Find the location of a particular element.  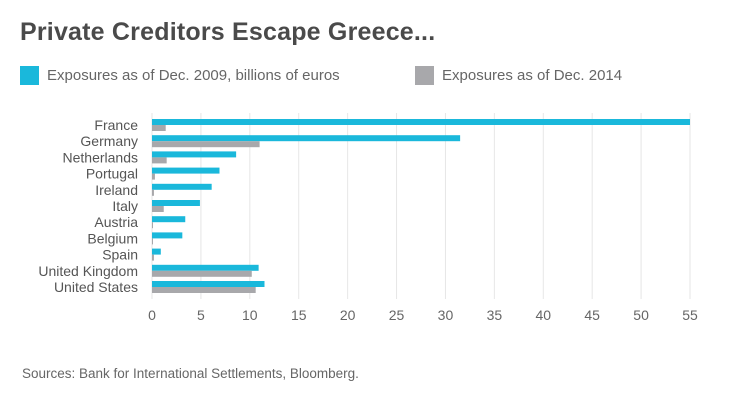

legend-swatch-2014 is located at coordinates (424, 75).